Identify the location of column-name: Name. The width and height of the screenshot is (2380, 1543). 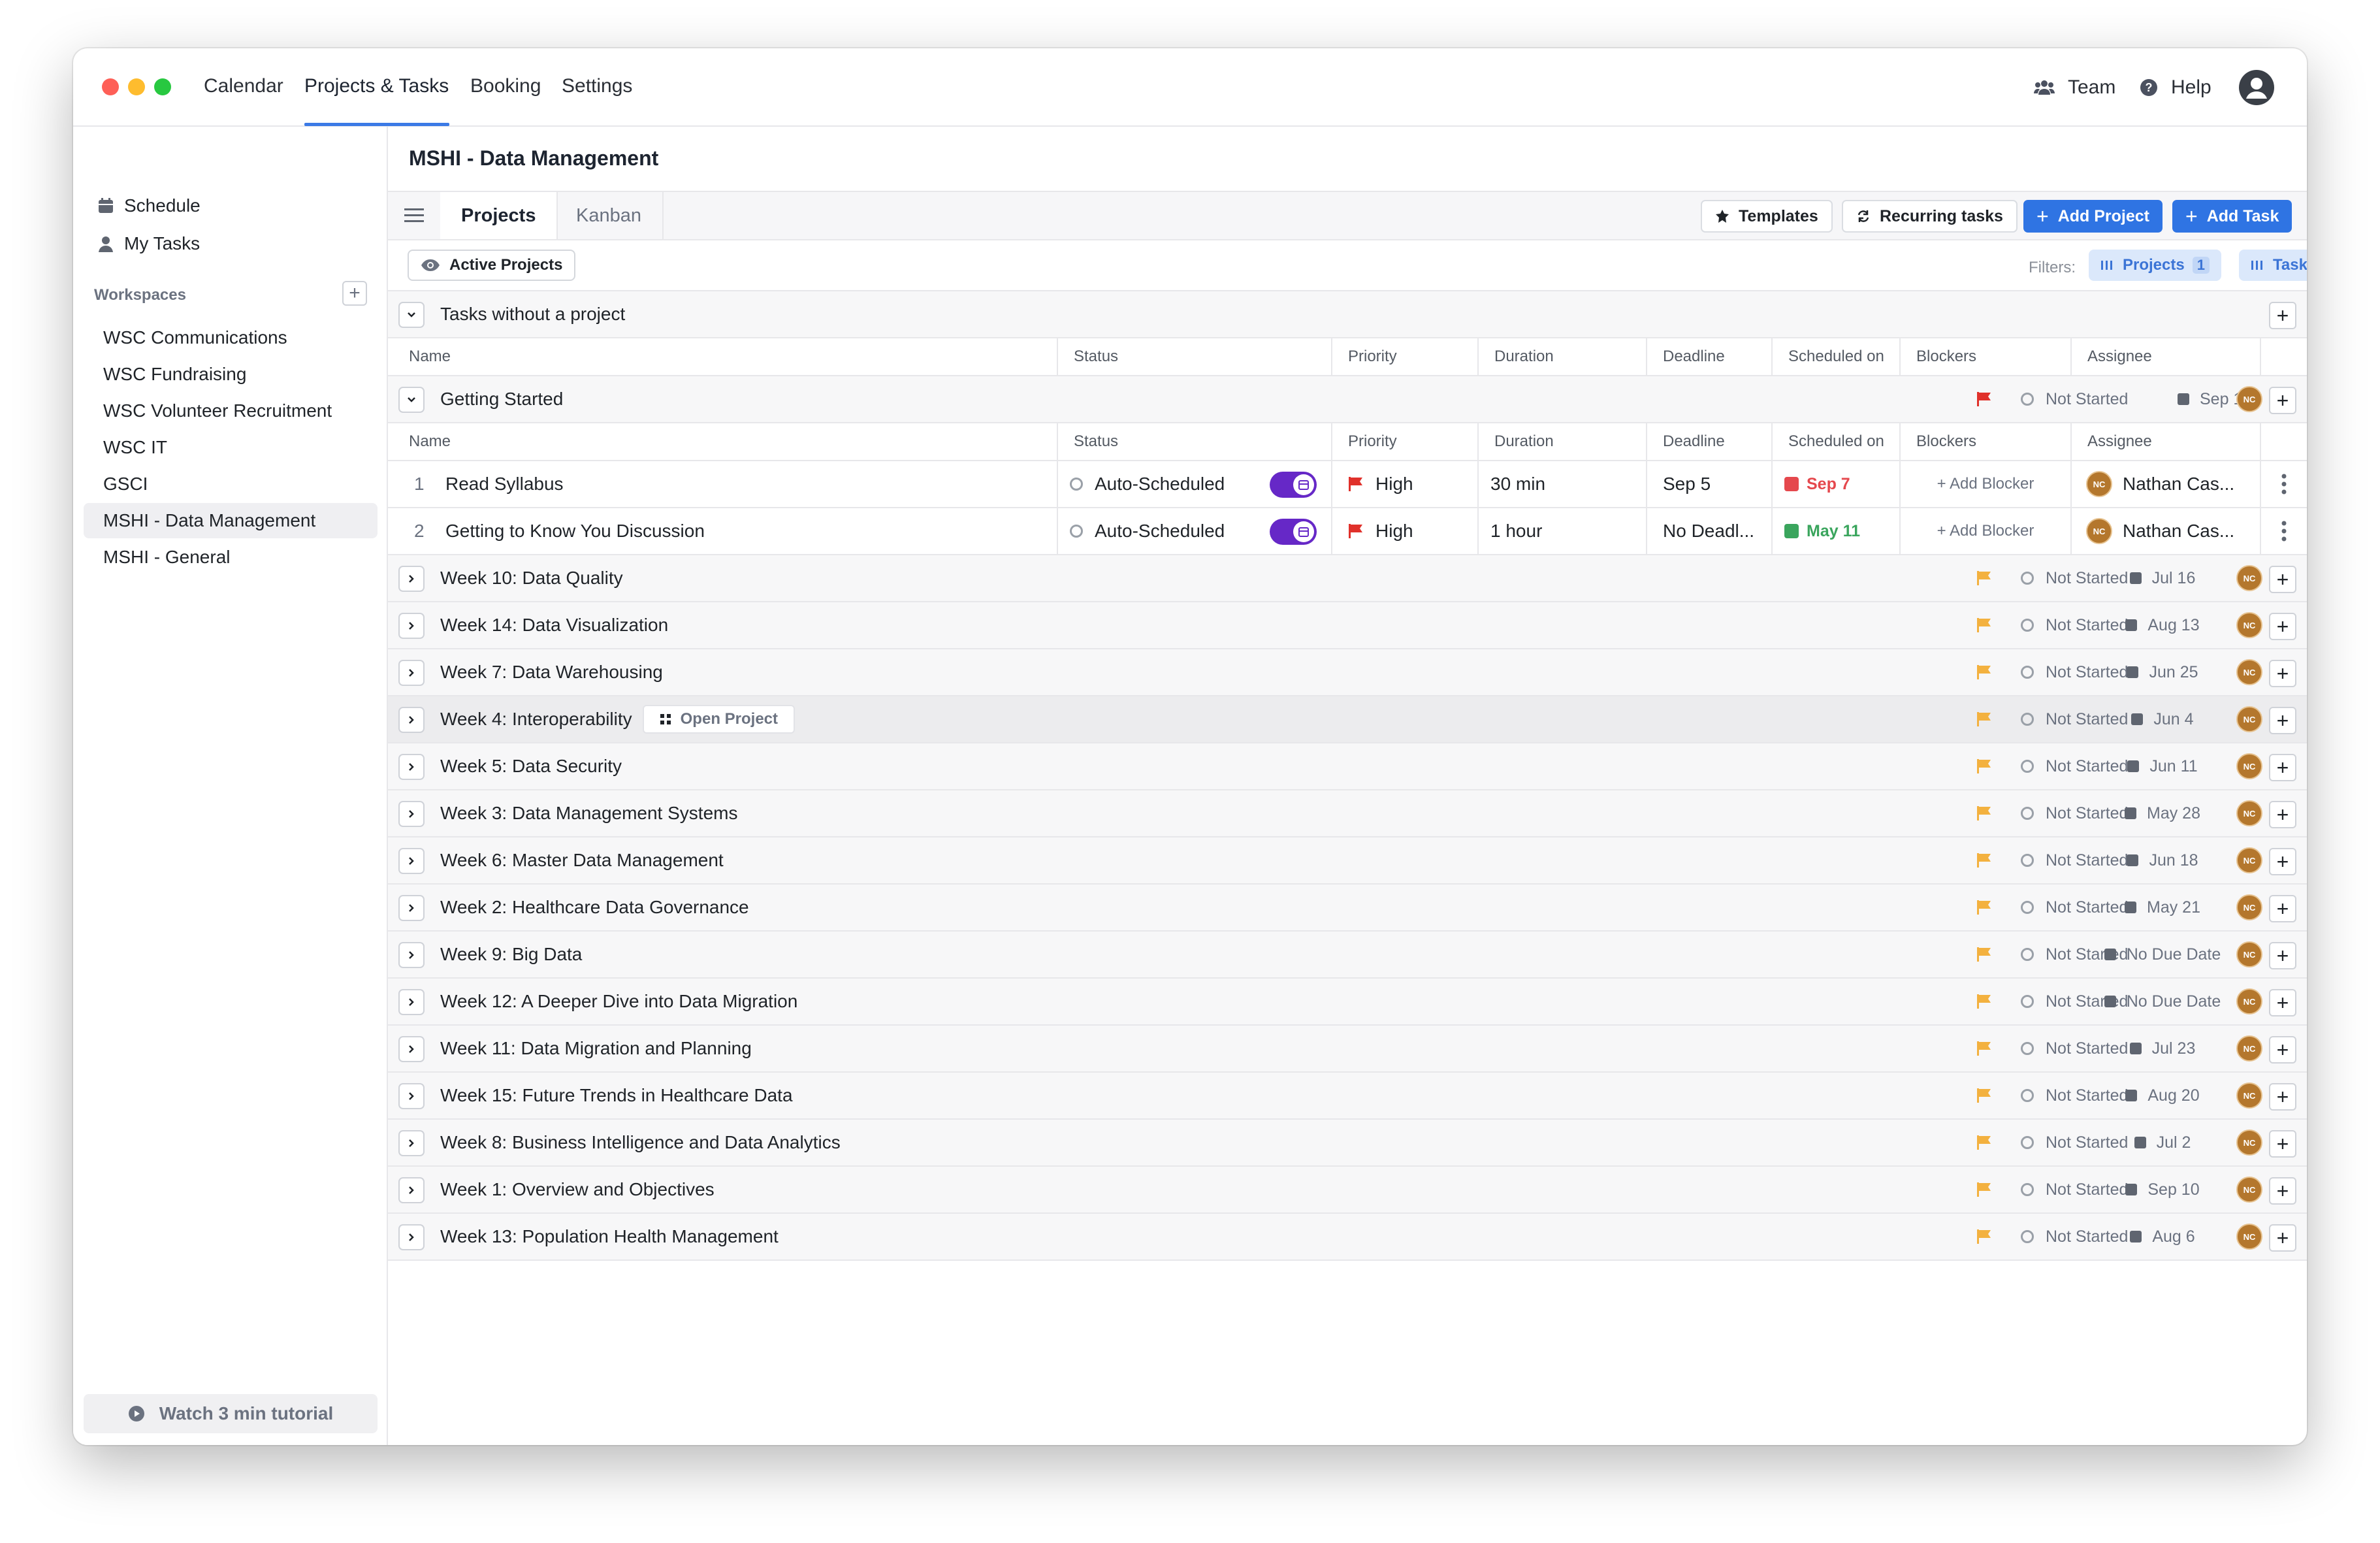
(723, 356).